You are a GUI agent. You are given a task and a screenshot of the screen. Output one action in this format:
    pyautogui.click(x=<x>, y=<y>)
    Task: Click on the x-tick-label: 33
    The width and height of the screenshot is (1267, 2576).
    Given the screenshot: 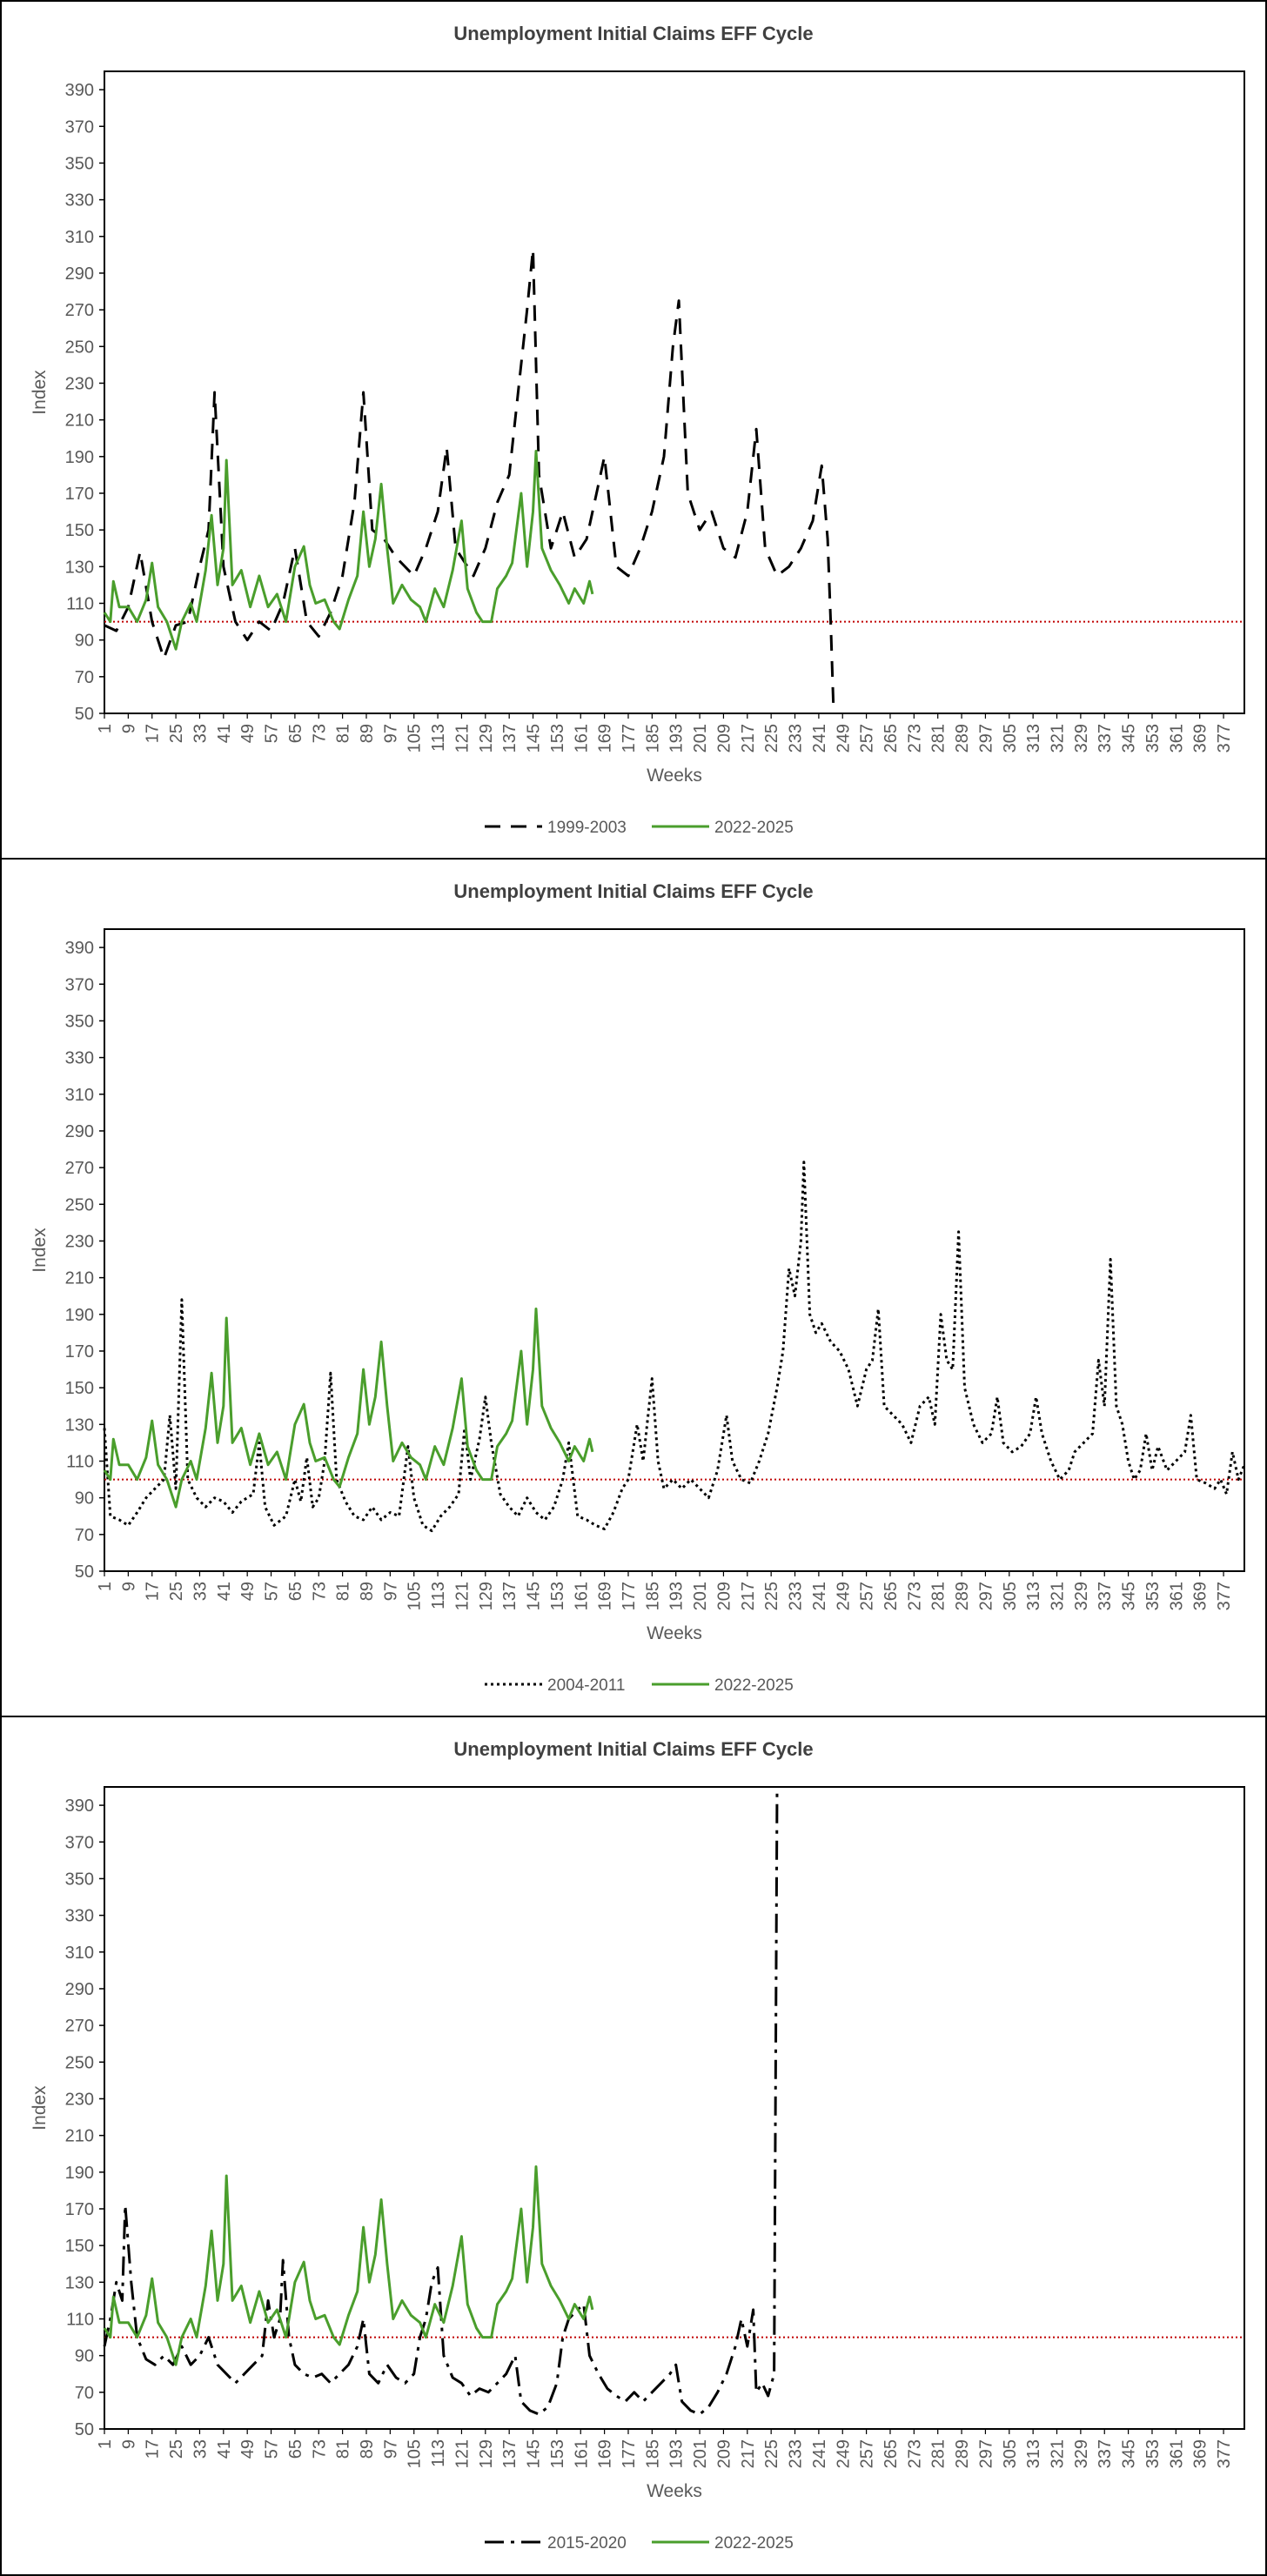 What is the action you would take?
    pyautogui.click(x=200, y=1591)
    